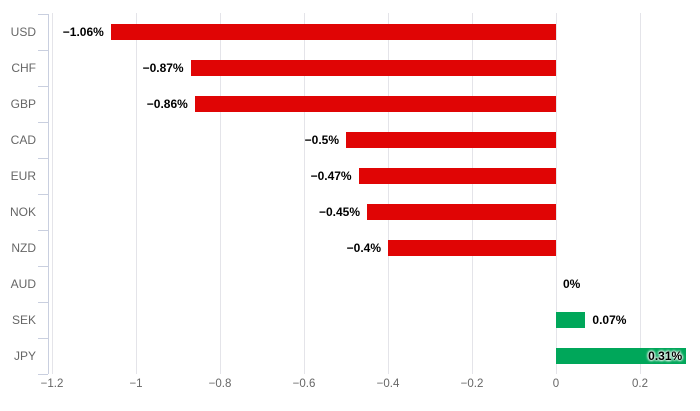  I want to click on bar-nzd, so click(472, 248).